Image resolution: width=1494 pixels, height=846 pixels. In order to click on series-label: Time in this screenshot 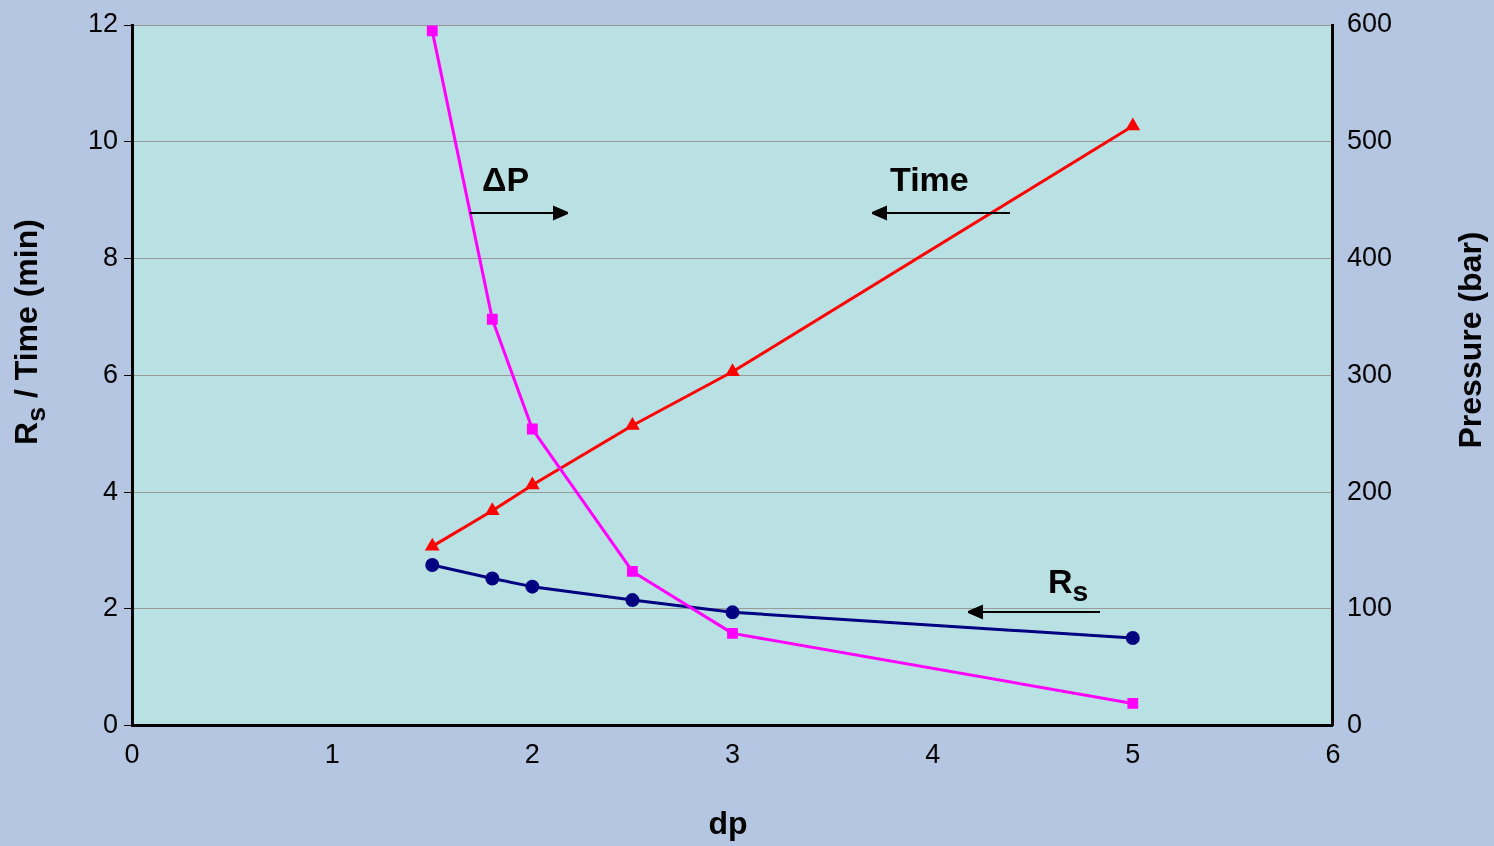, I will do `click(929, 179)`.